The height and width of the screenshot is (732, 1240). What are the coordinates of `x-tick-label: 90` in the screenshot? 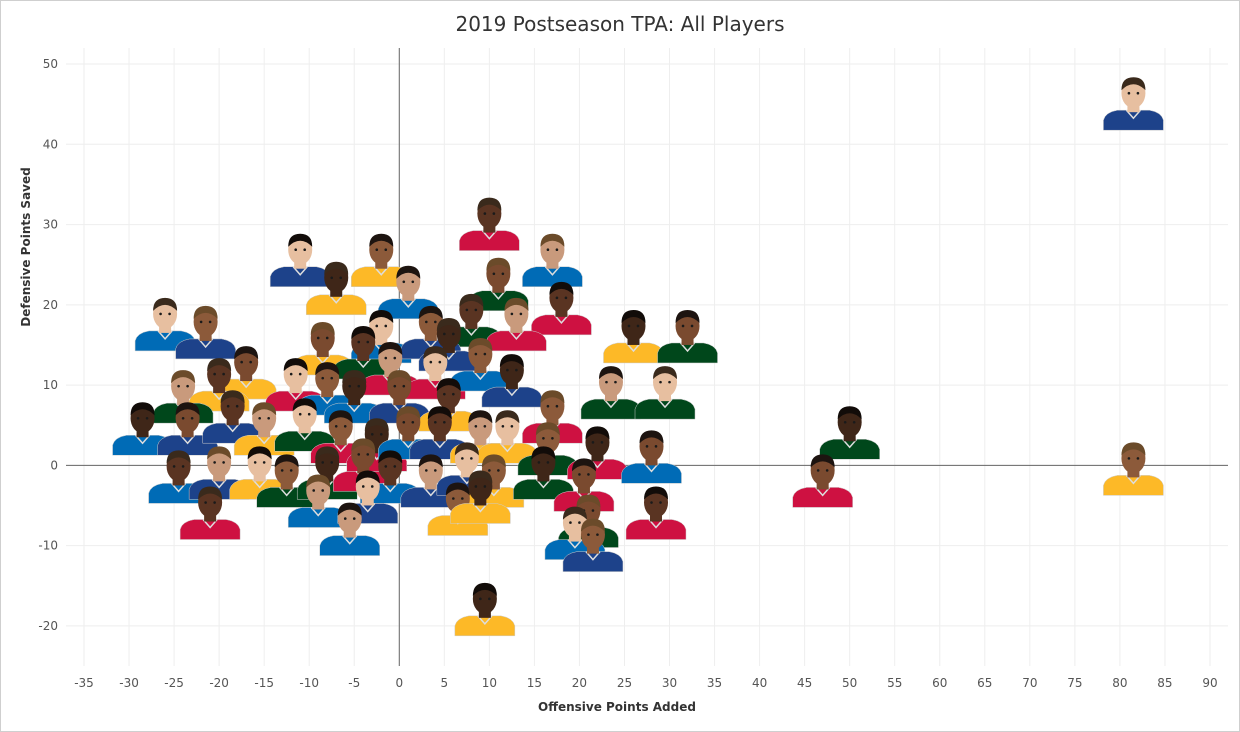 It's located at (1209, 683).